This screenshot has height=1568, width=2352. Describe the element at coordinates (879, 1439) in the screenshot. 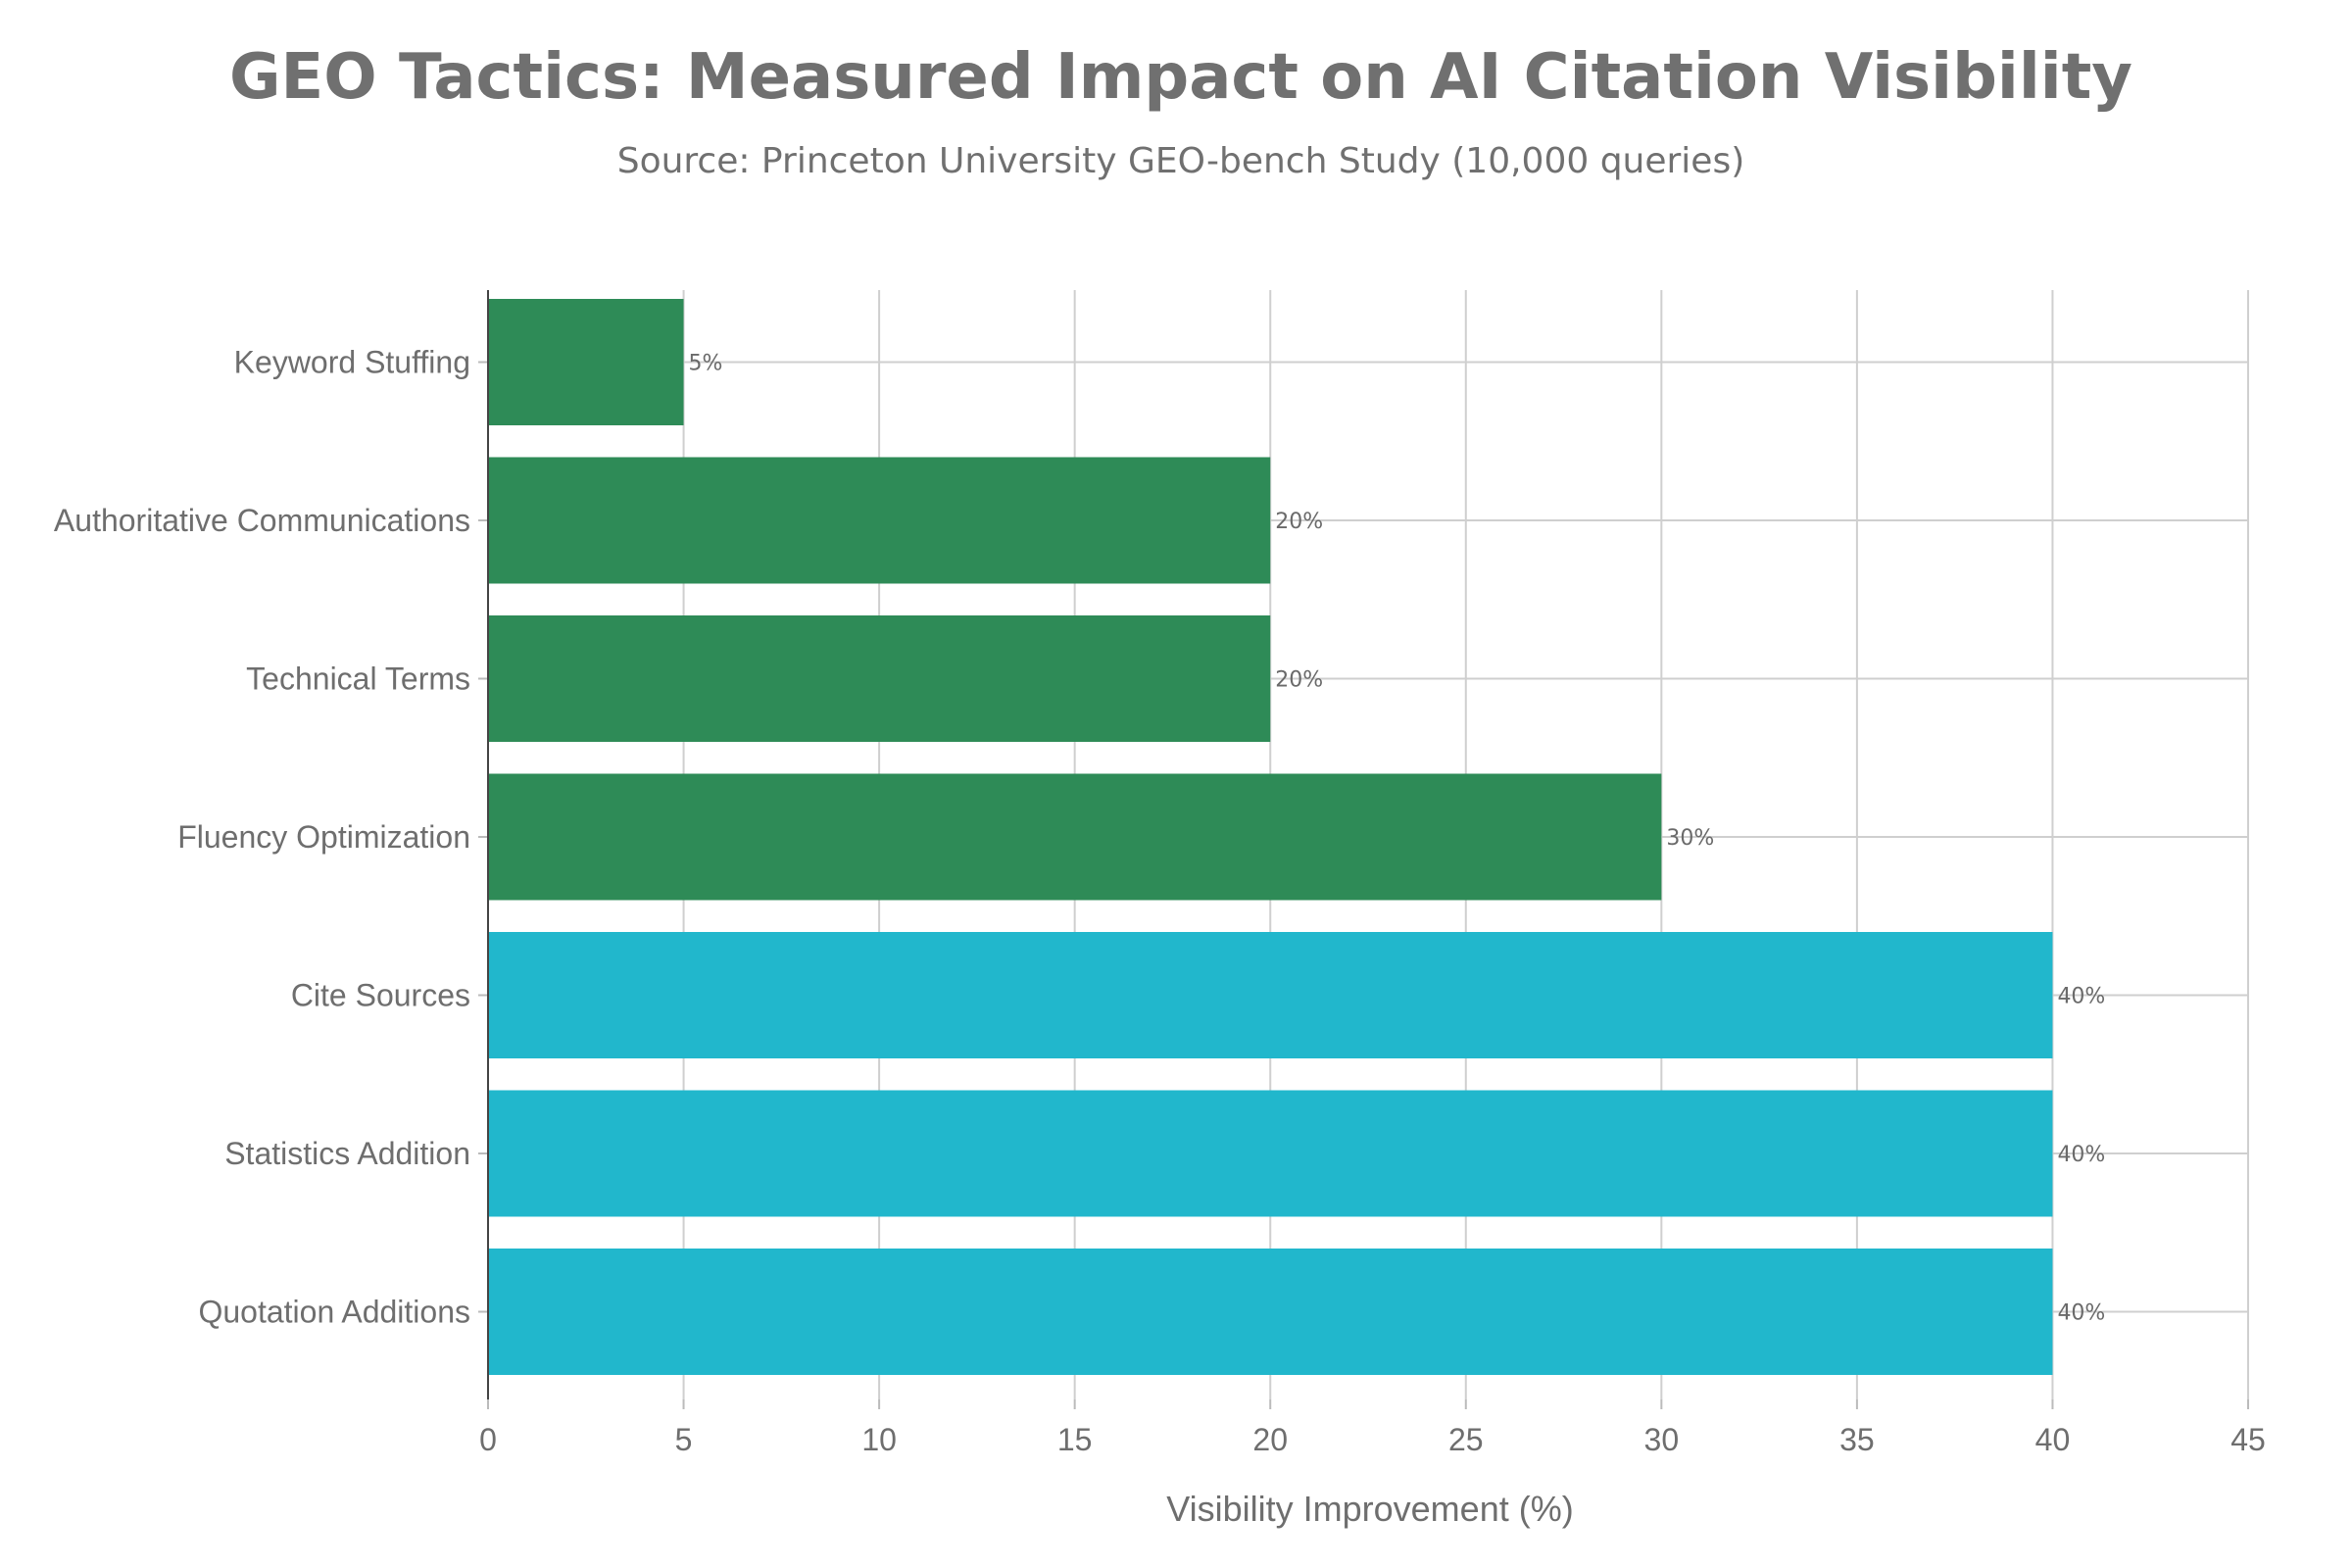

I see `x-tick-label: 10` at that location.